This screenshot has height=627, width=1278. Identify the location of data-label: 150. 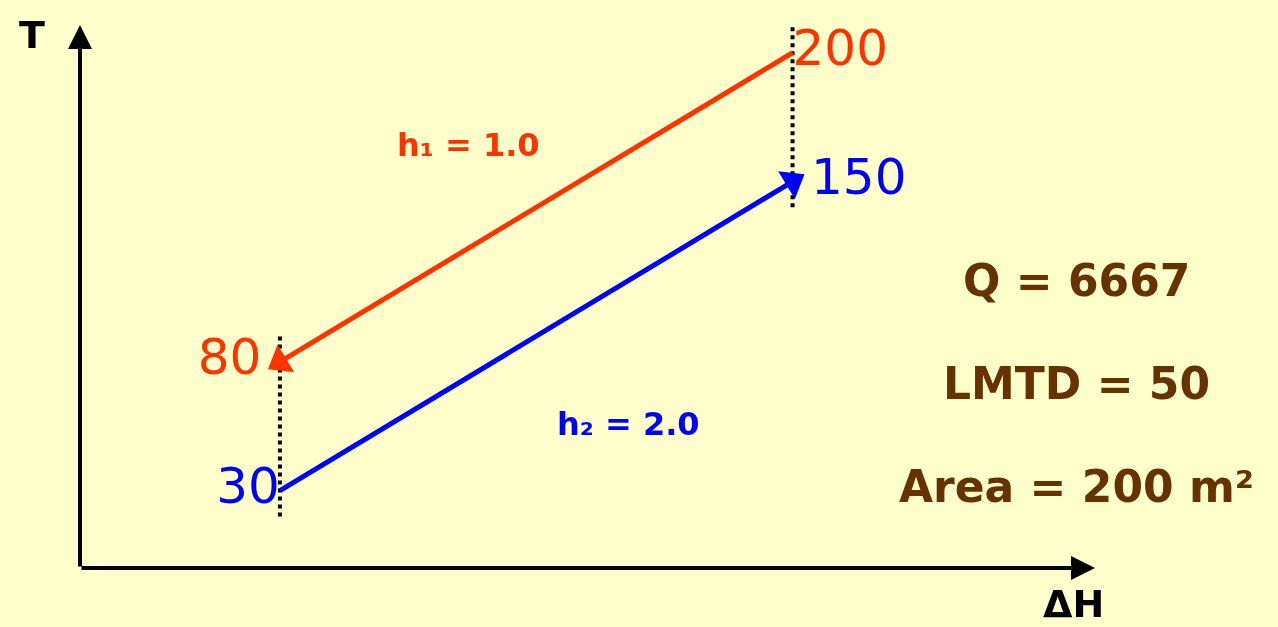
(859, 177).